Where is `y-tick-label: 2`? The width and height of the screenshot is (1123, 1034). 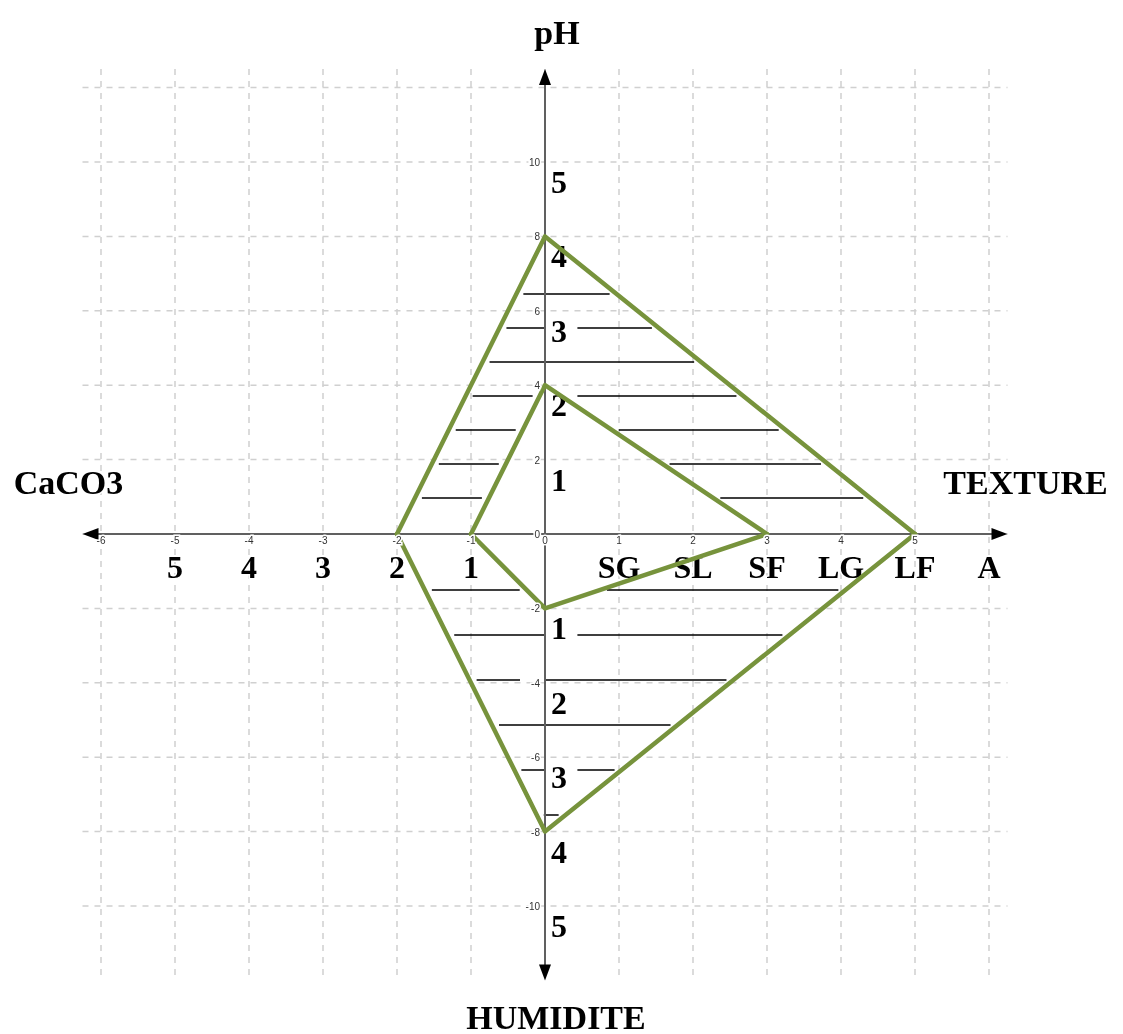 y-tick-label: 2 is located at coordinates (537, 460).